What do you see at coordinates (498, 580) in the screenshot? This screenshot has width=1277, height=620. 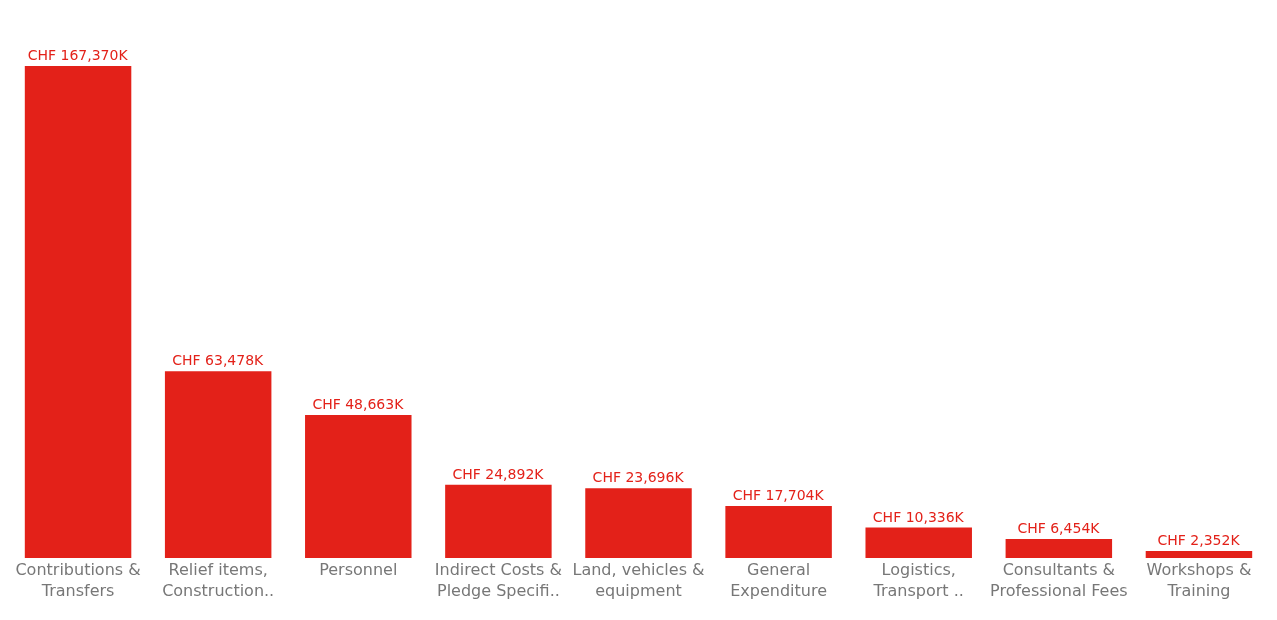 I see `x-tick-label: Indirect Costs & Pledge Specifi..` at bounding box center [498, 580].